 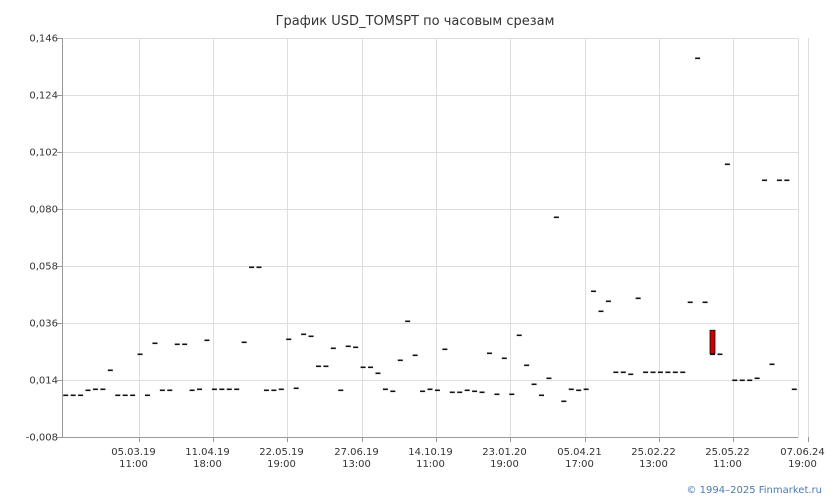 I want to click on chart-title: График USD_TOMSPT по часовым срезам, so click(x=415, y=21).